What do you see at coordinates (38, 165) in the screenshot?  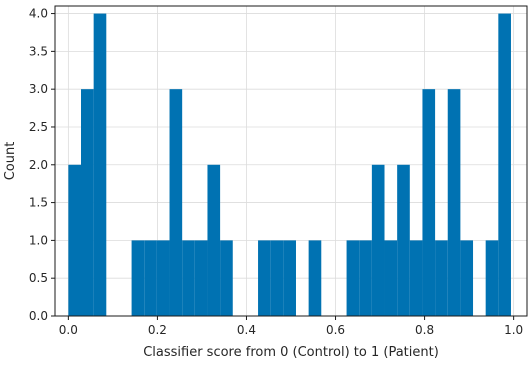 I see `y-tick-label: 2.0` at bounding box center [38, 165].